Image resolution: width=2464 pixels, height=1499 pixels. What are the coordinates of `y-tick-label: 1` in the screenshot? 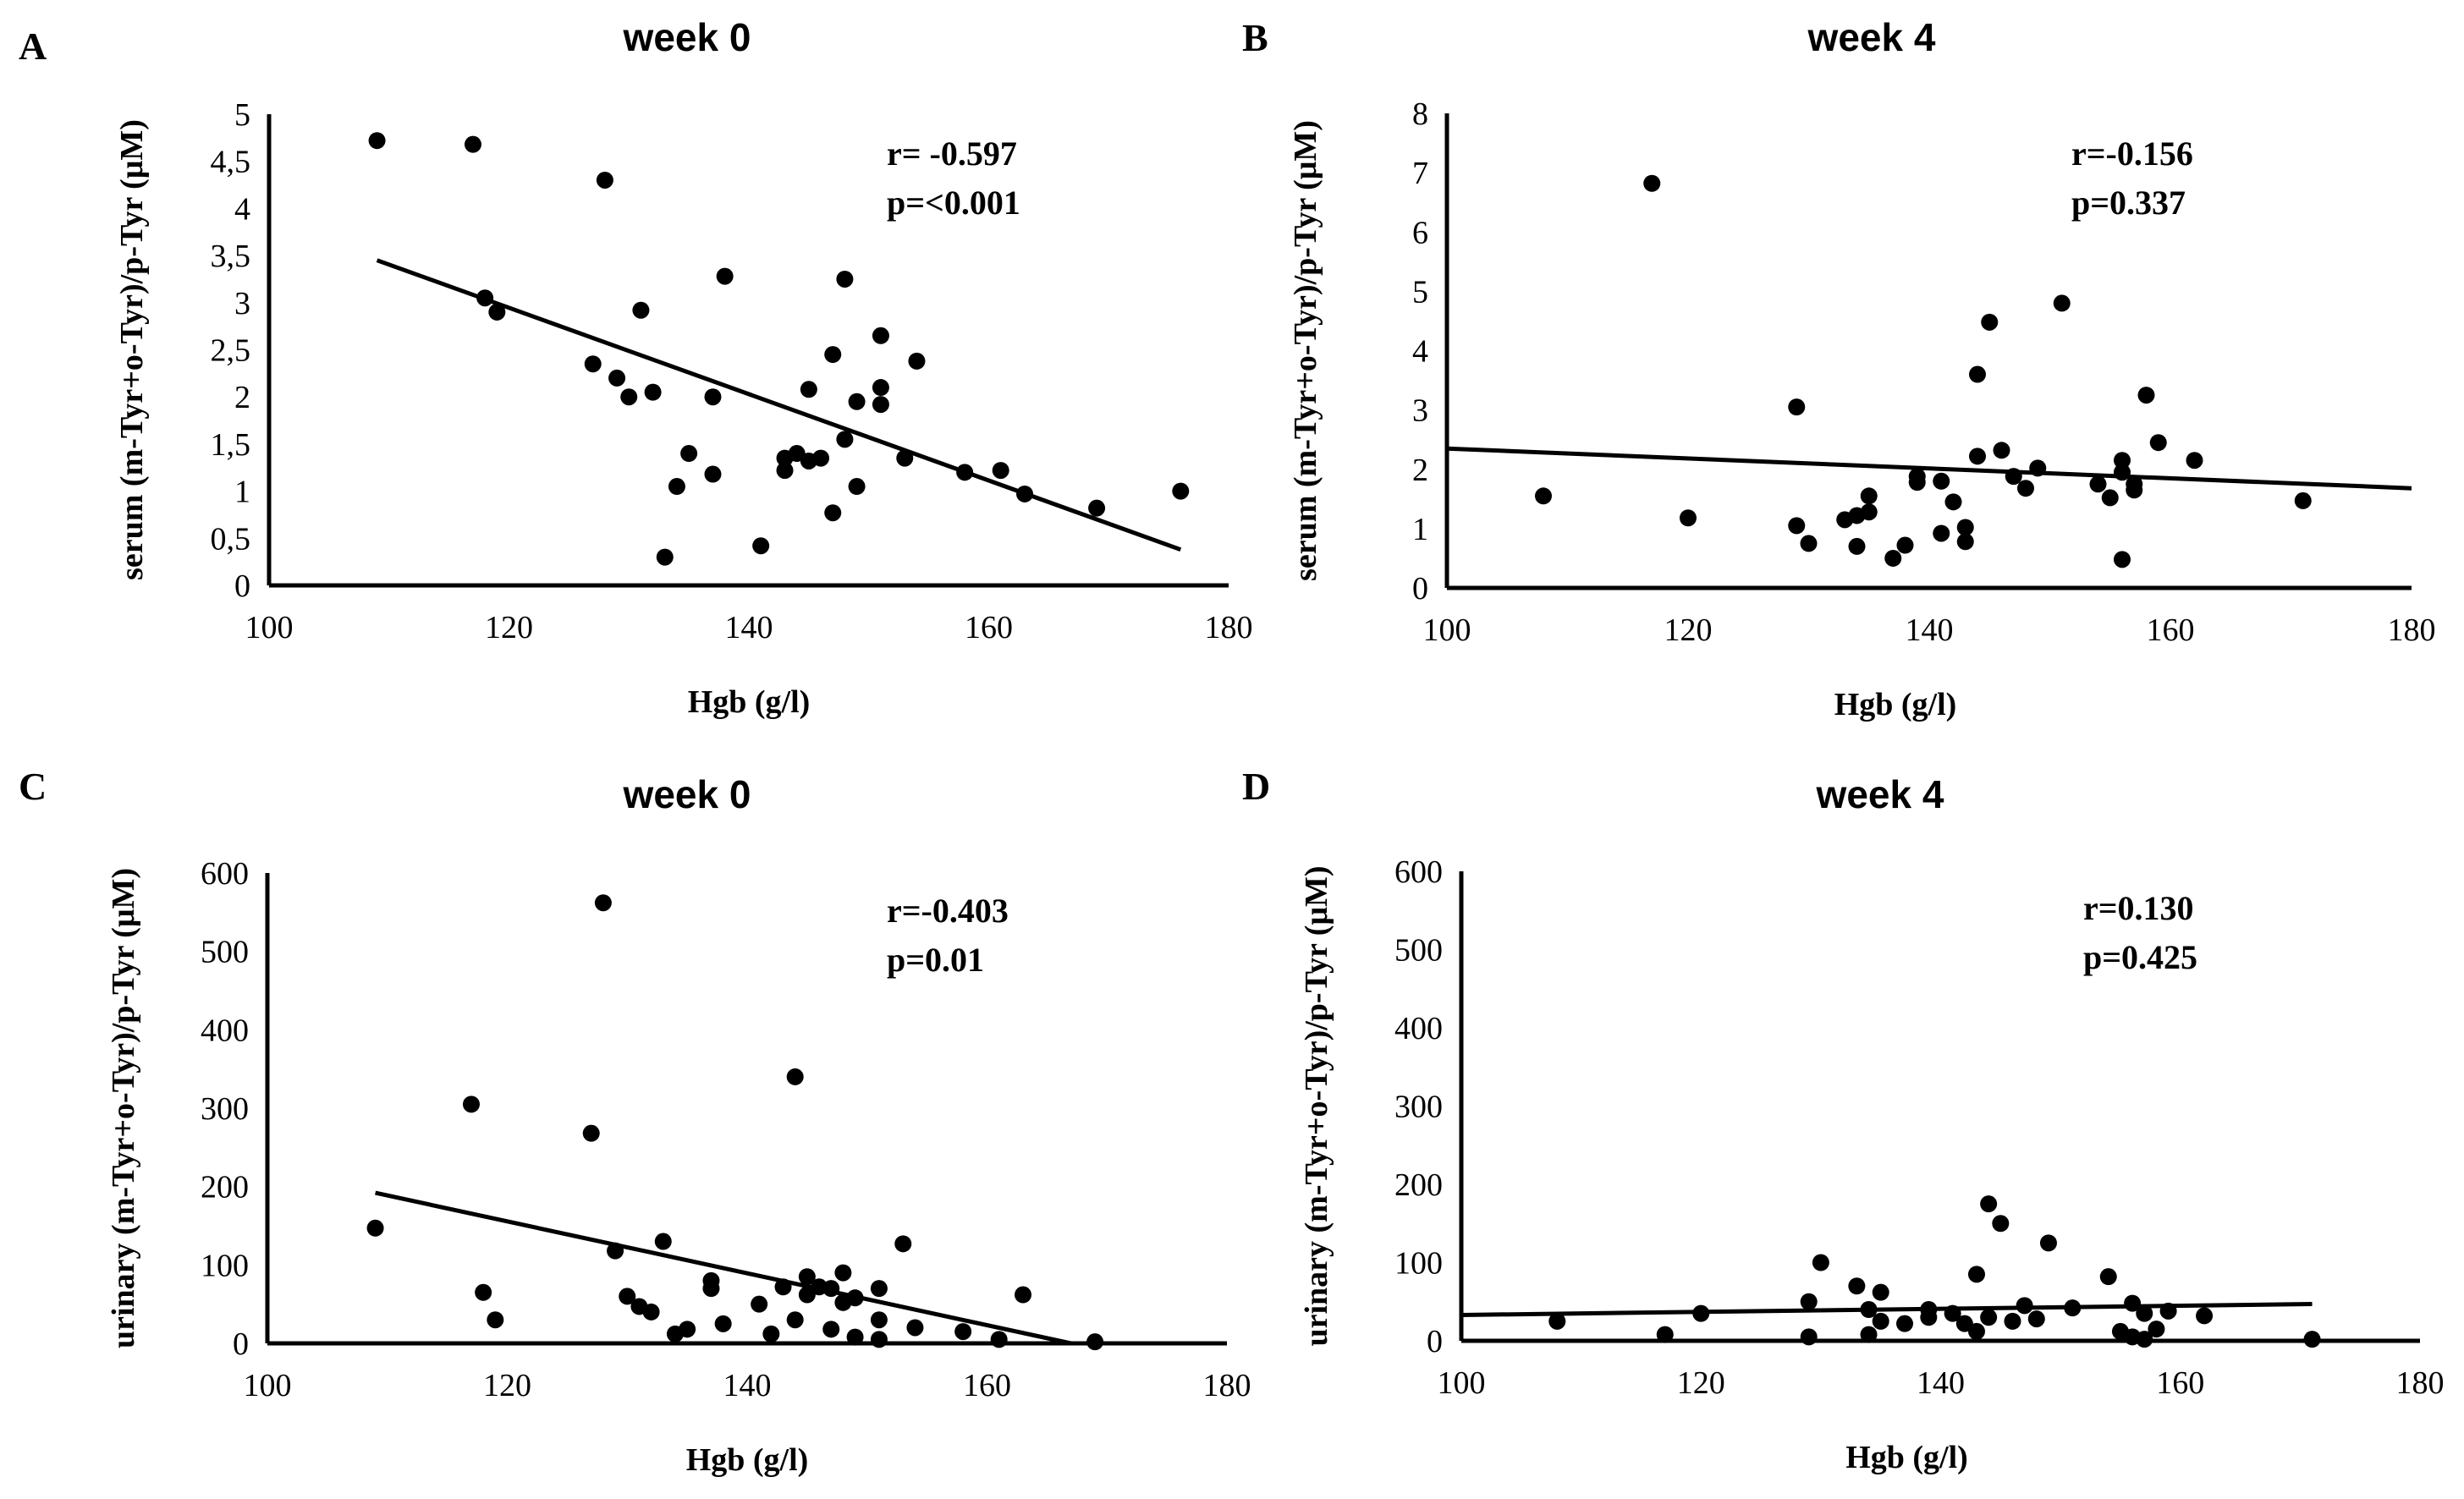 It's located at (242, 493).